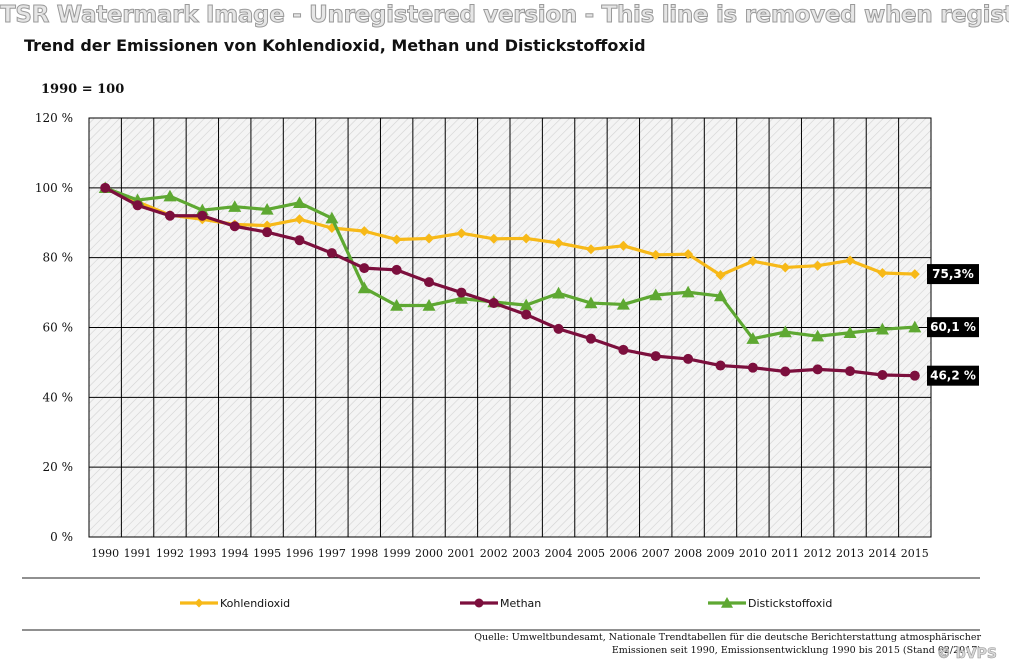  Describe the element at coordinates (364, 553) in the screenshot. I see `x-tick-label: 1998` at that location.